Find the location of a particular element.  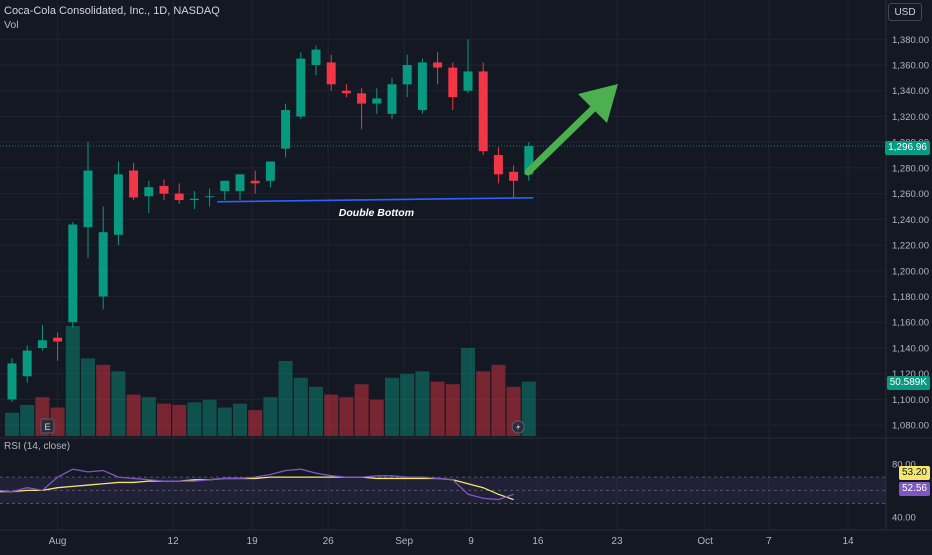

price-tick-label: 1,340.00 is located at coordinates (910, 91).